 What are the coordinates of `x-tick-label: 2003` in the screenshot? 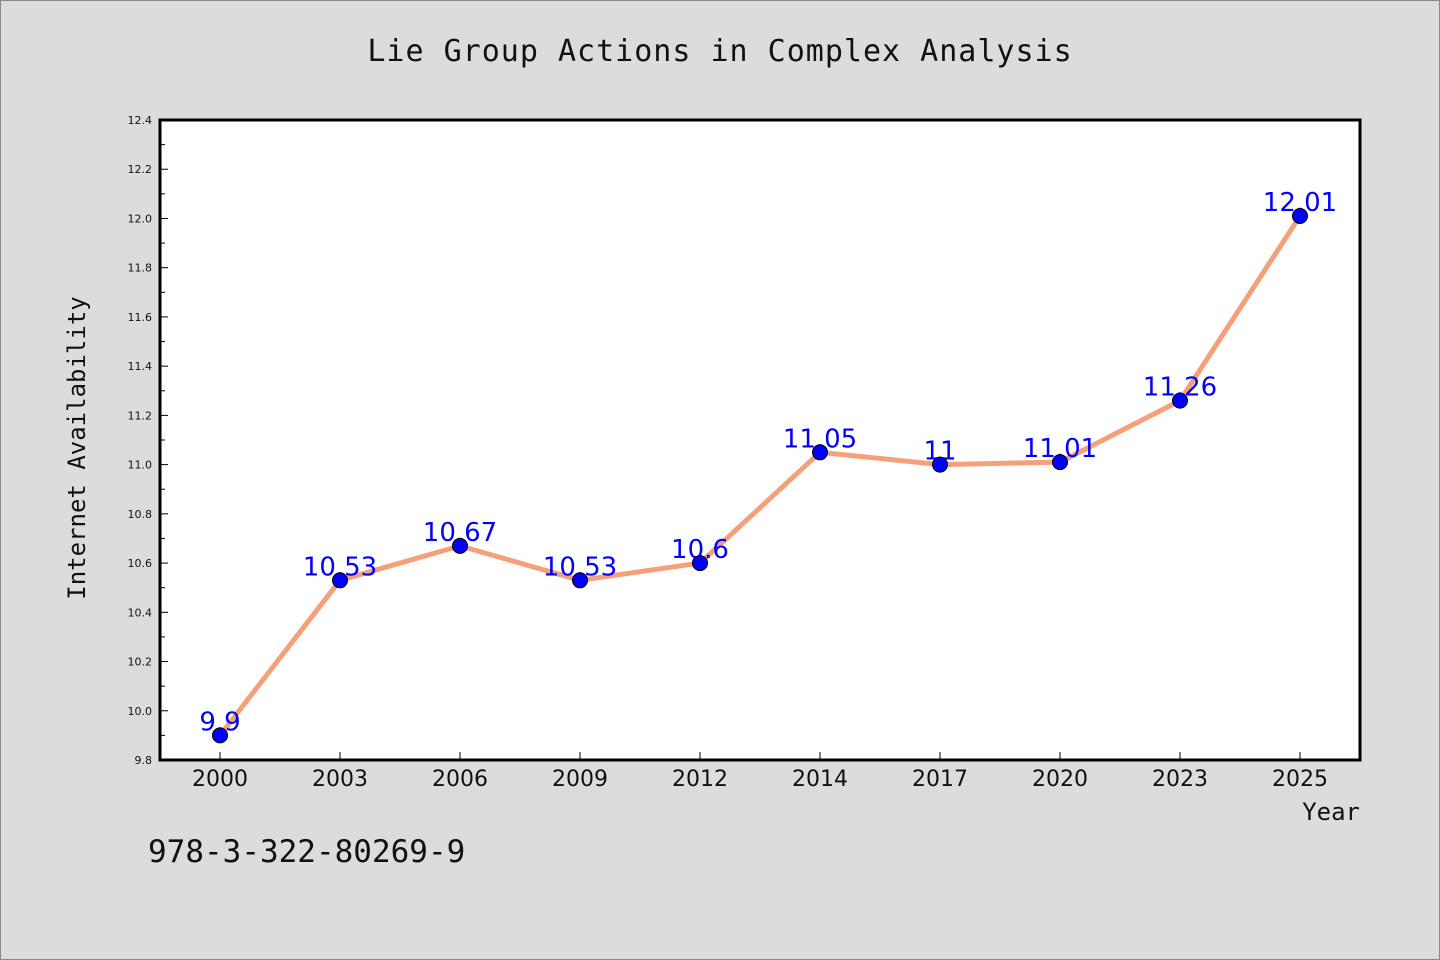 It's located at (340, 779).